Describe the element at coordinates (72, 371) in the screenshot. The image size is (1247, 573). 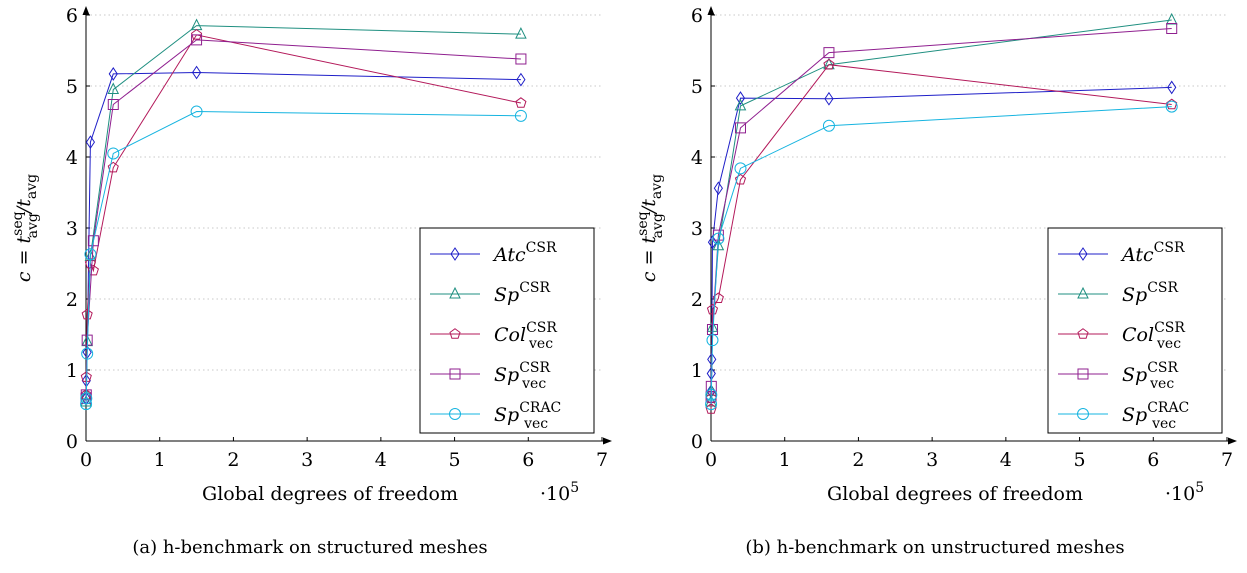
I see `y-tick-label: 1` at that location.